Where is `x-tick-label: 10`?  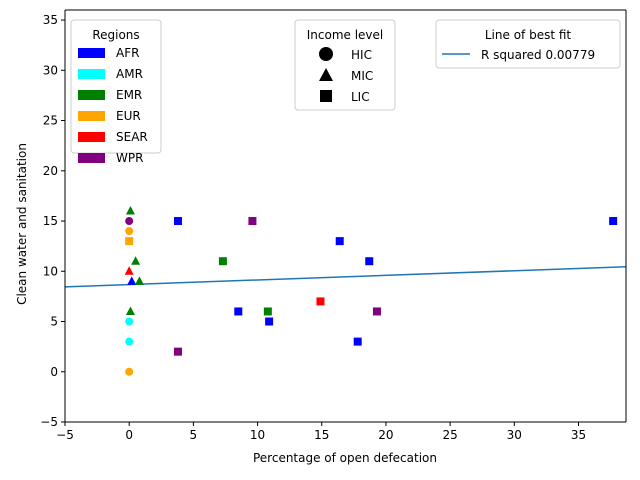
x-tick-label: 10 is located at coordinates (257, 435).